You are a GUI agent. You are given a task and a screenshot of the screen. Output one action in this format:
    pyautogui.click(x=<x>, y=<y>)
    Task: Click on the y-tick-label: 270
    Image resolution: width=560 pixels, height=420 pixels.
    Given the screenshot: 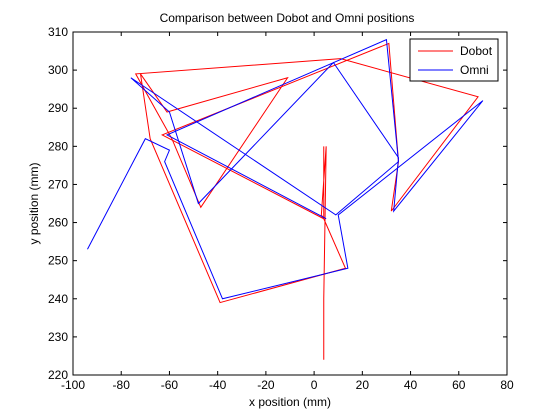 What is the action you would take?
    pyautogui.click(x=58, y=184)
    